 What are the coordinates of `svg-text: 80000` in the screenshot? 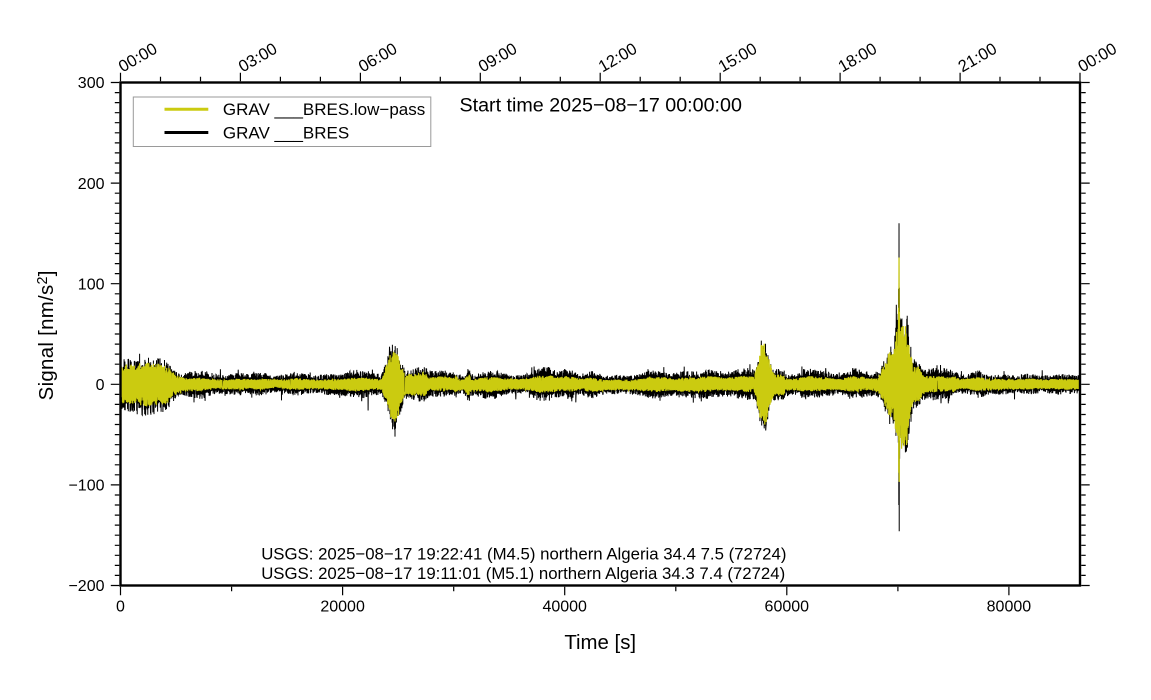 It's located at (1009, 607).